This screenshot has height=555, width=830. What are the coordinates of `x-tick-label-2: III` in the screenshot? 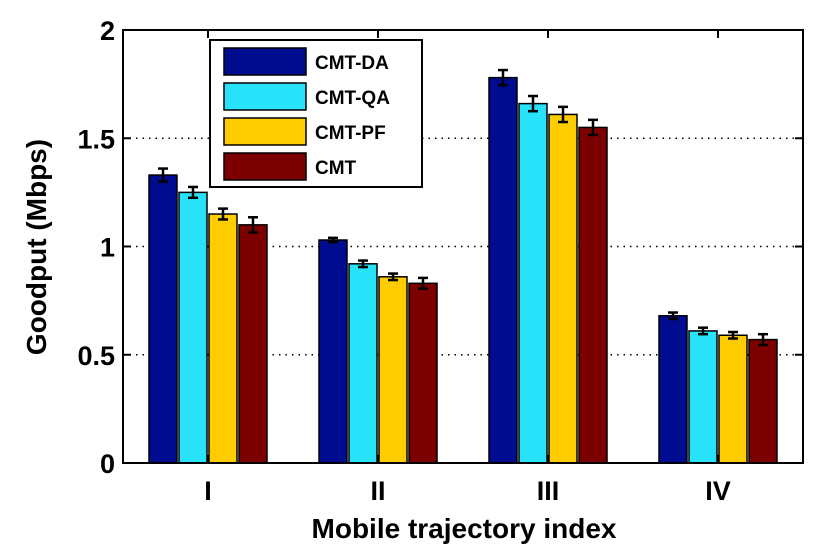 It's located at (548, 491).